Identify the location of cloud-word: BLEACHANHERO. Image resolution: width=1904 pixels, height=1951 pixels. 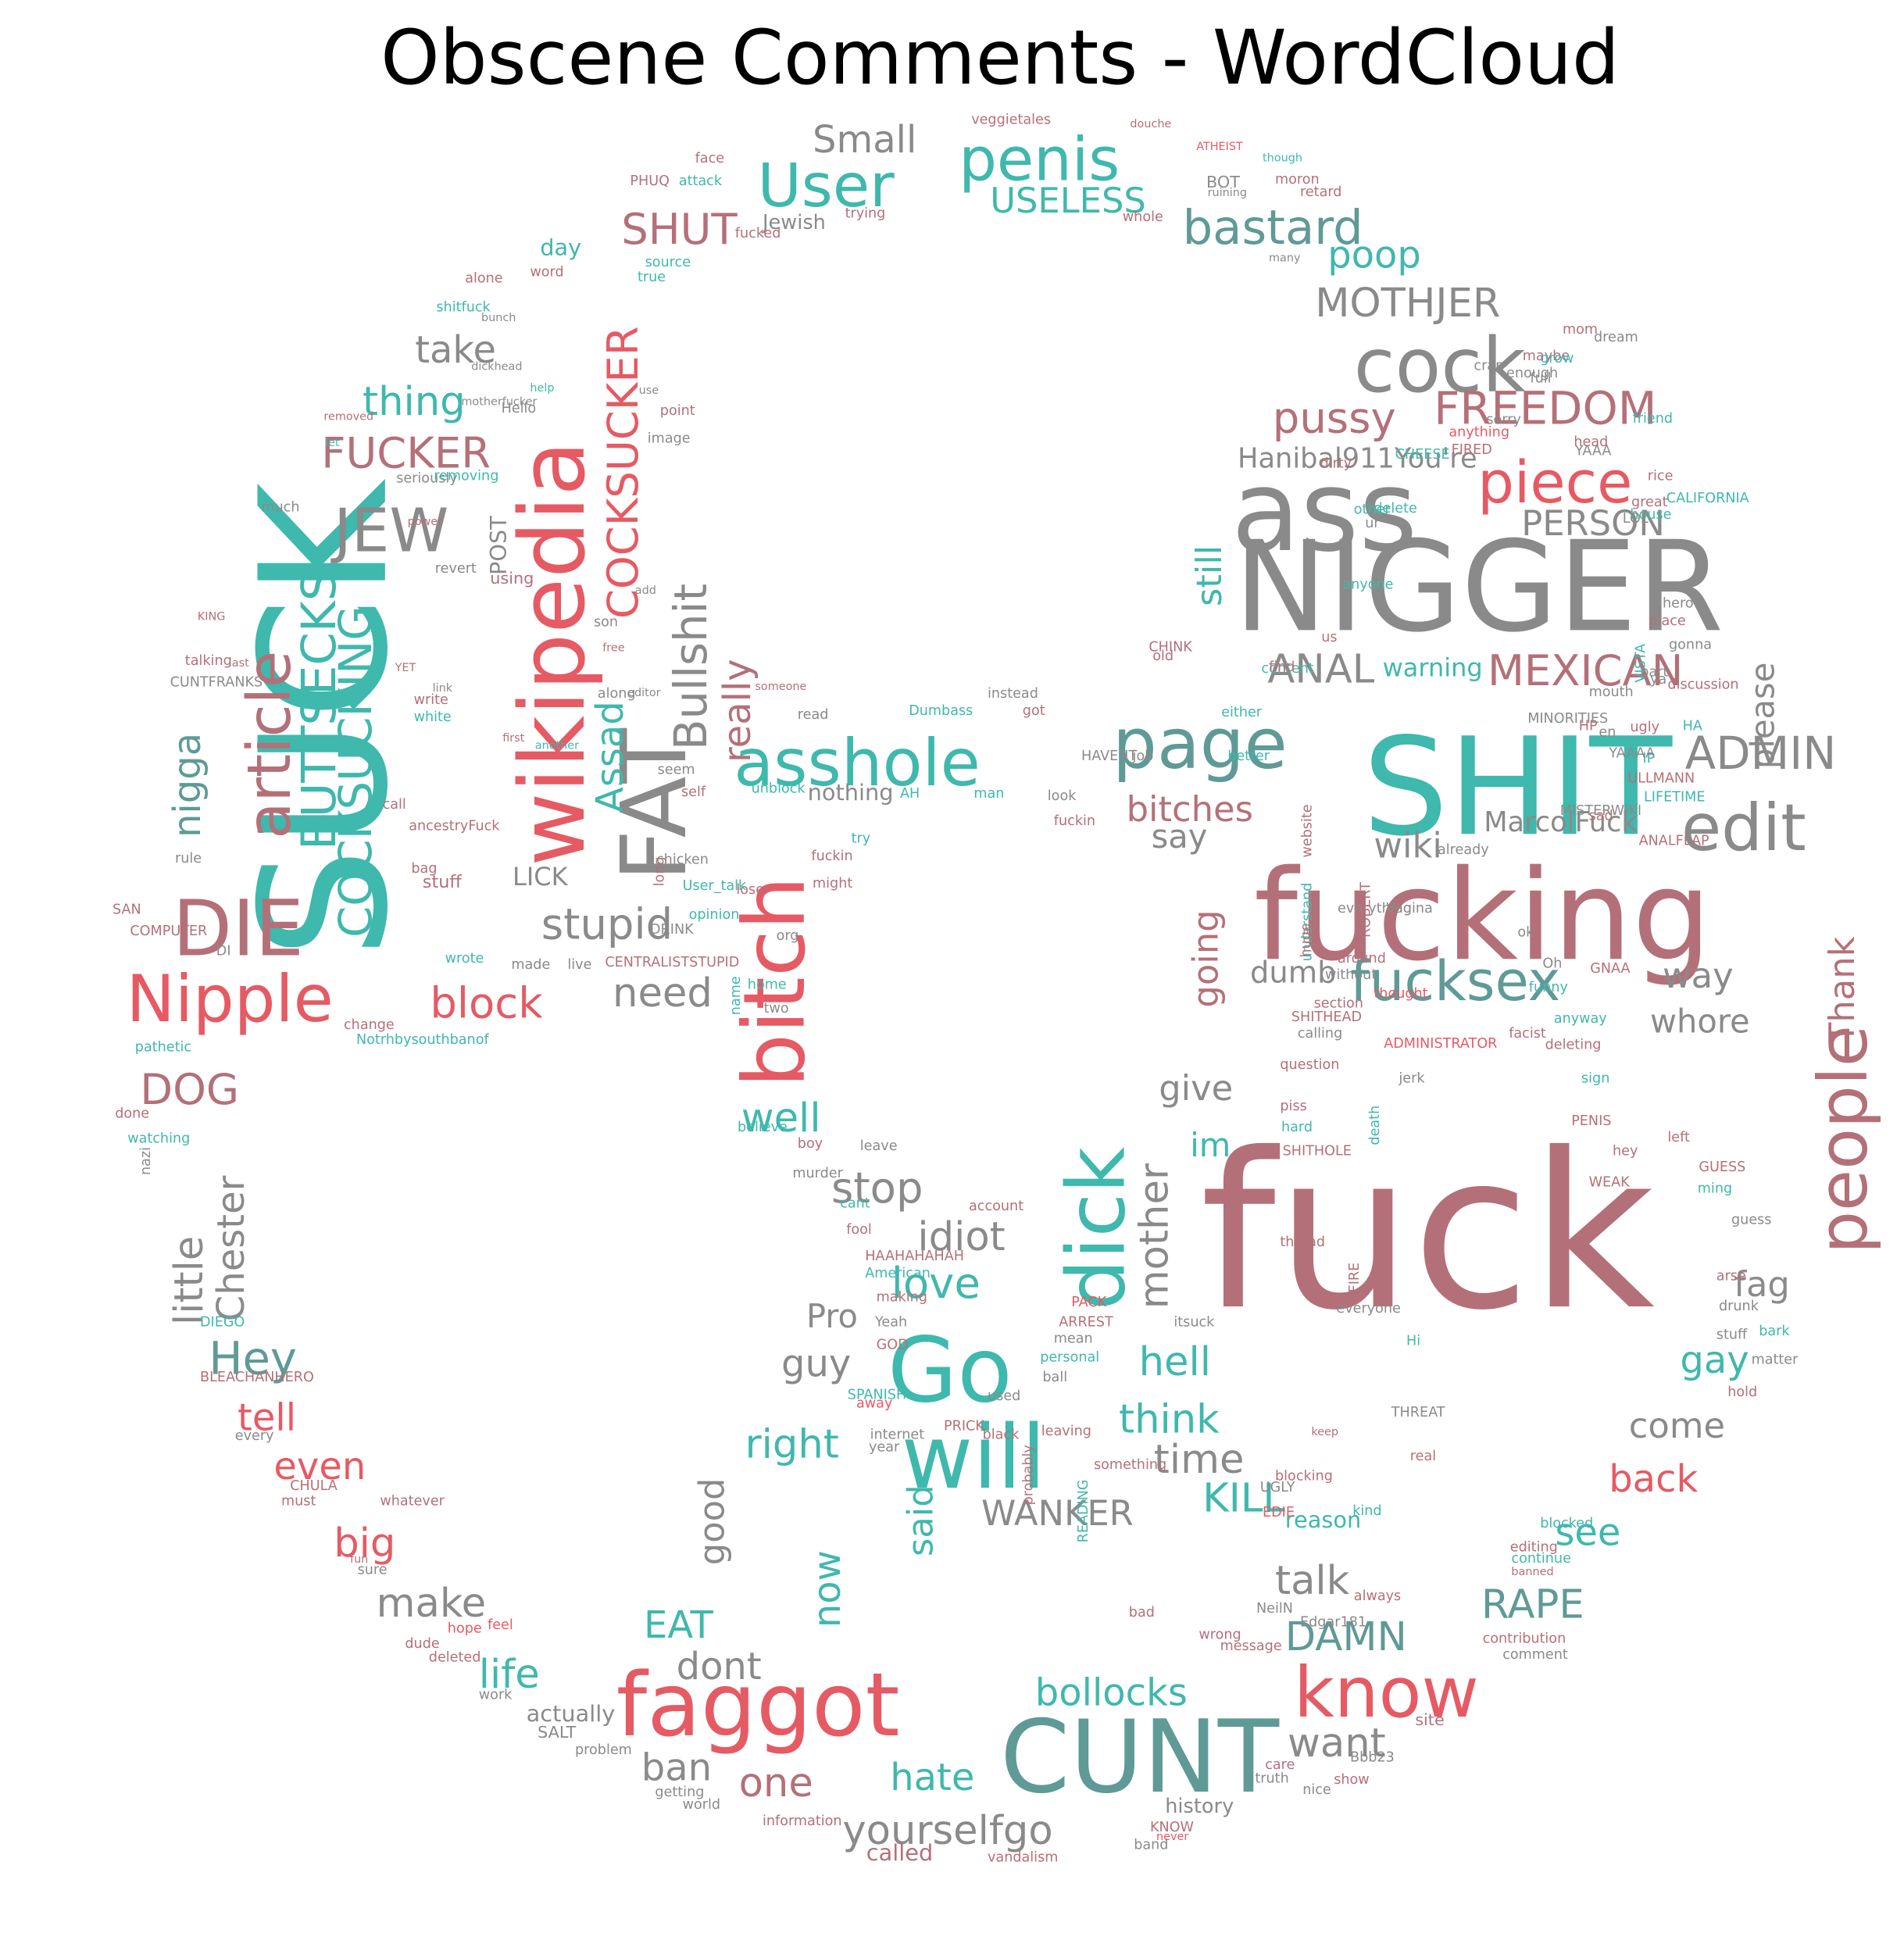
(257, 1377).